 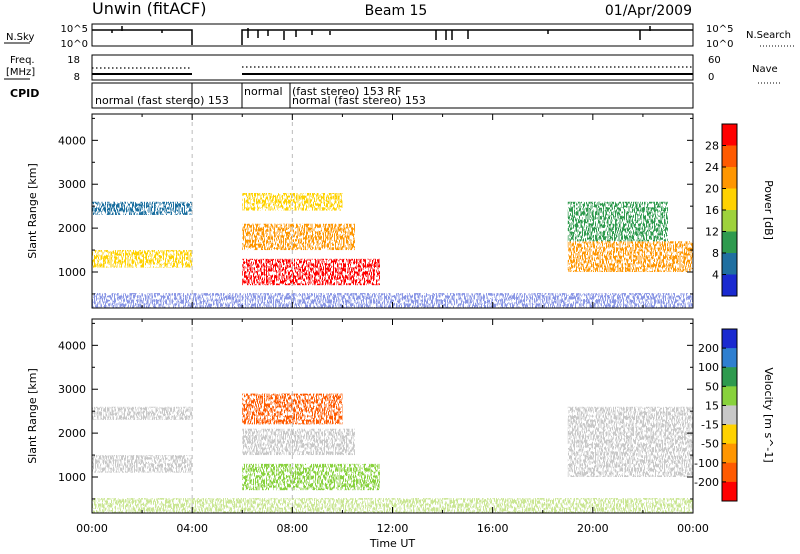 What do you see at coordinates (708, 367) in the screenshot?
I see `colorbar-tick-label: 100` at bounding box center [708, 367].